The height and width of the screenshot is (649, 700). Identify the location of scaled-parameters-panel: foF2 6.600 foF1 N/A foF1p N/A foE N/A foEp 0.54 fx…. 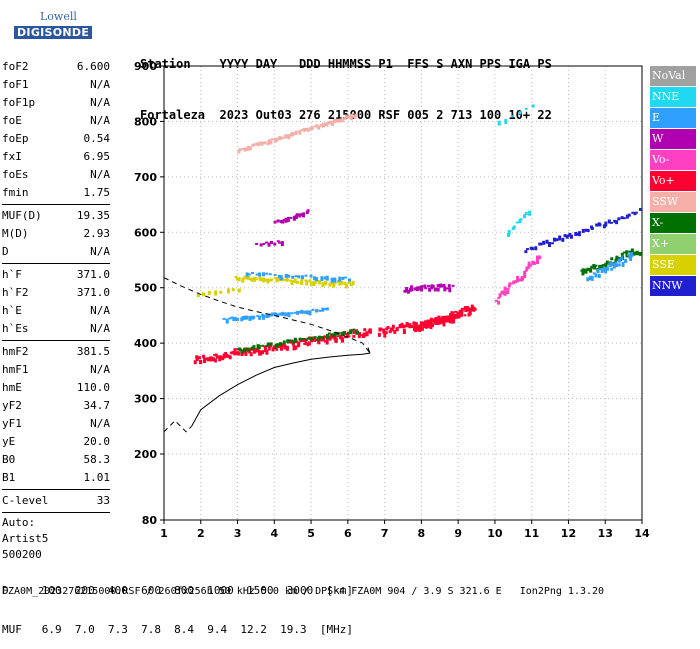
(56, 310).